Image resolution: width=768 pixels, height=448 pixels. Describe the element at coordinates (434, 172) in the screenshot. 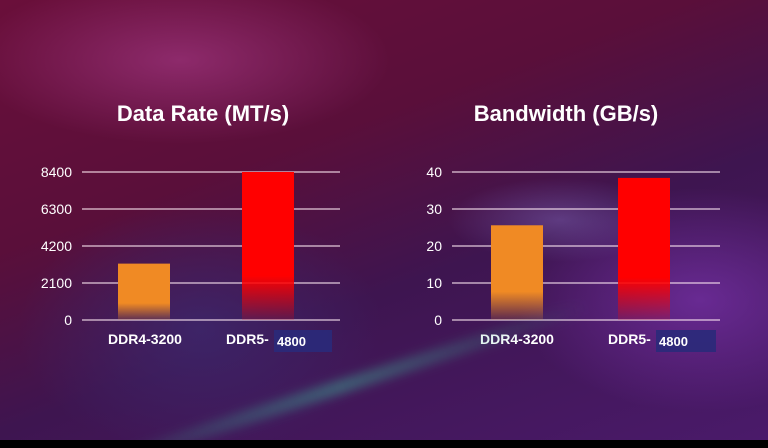

I see `y-tick-label: 40` at that location.